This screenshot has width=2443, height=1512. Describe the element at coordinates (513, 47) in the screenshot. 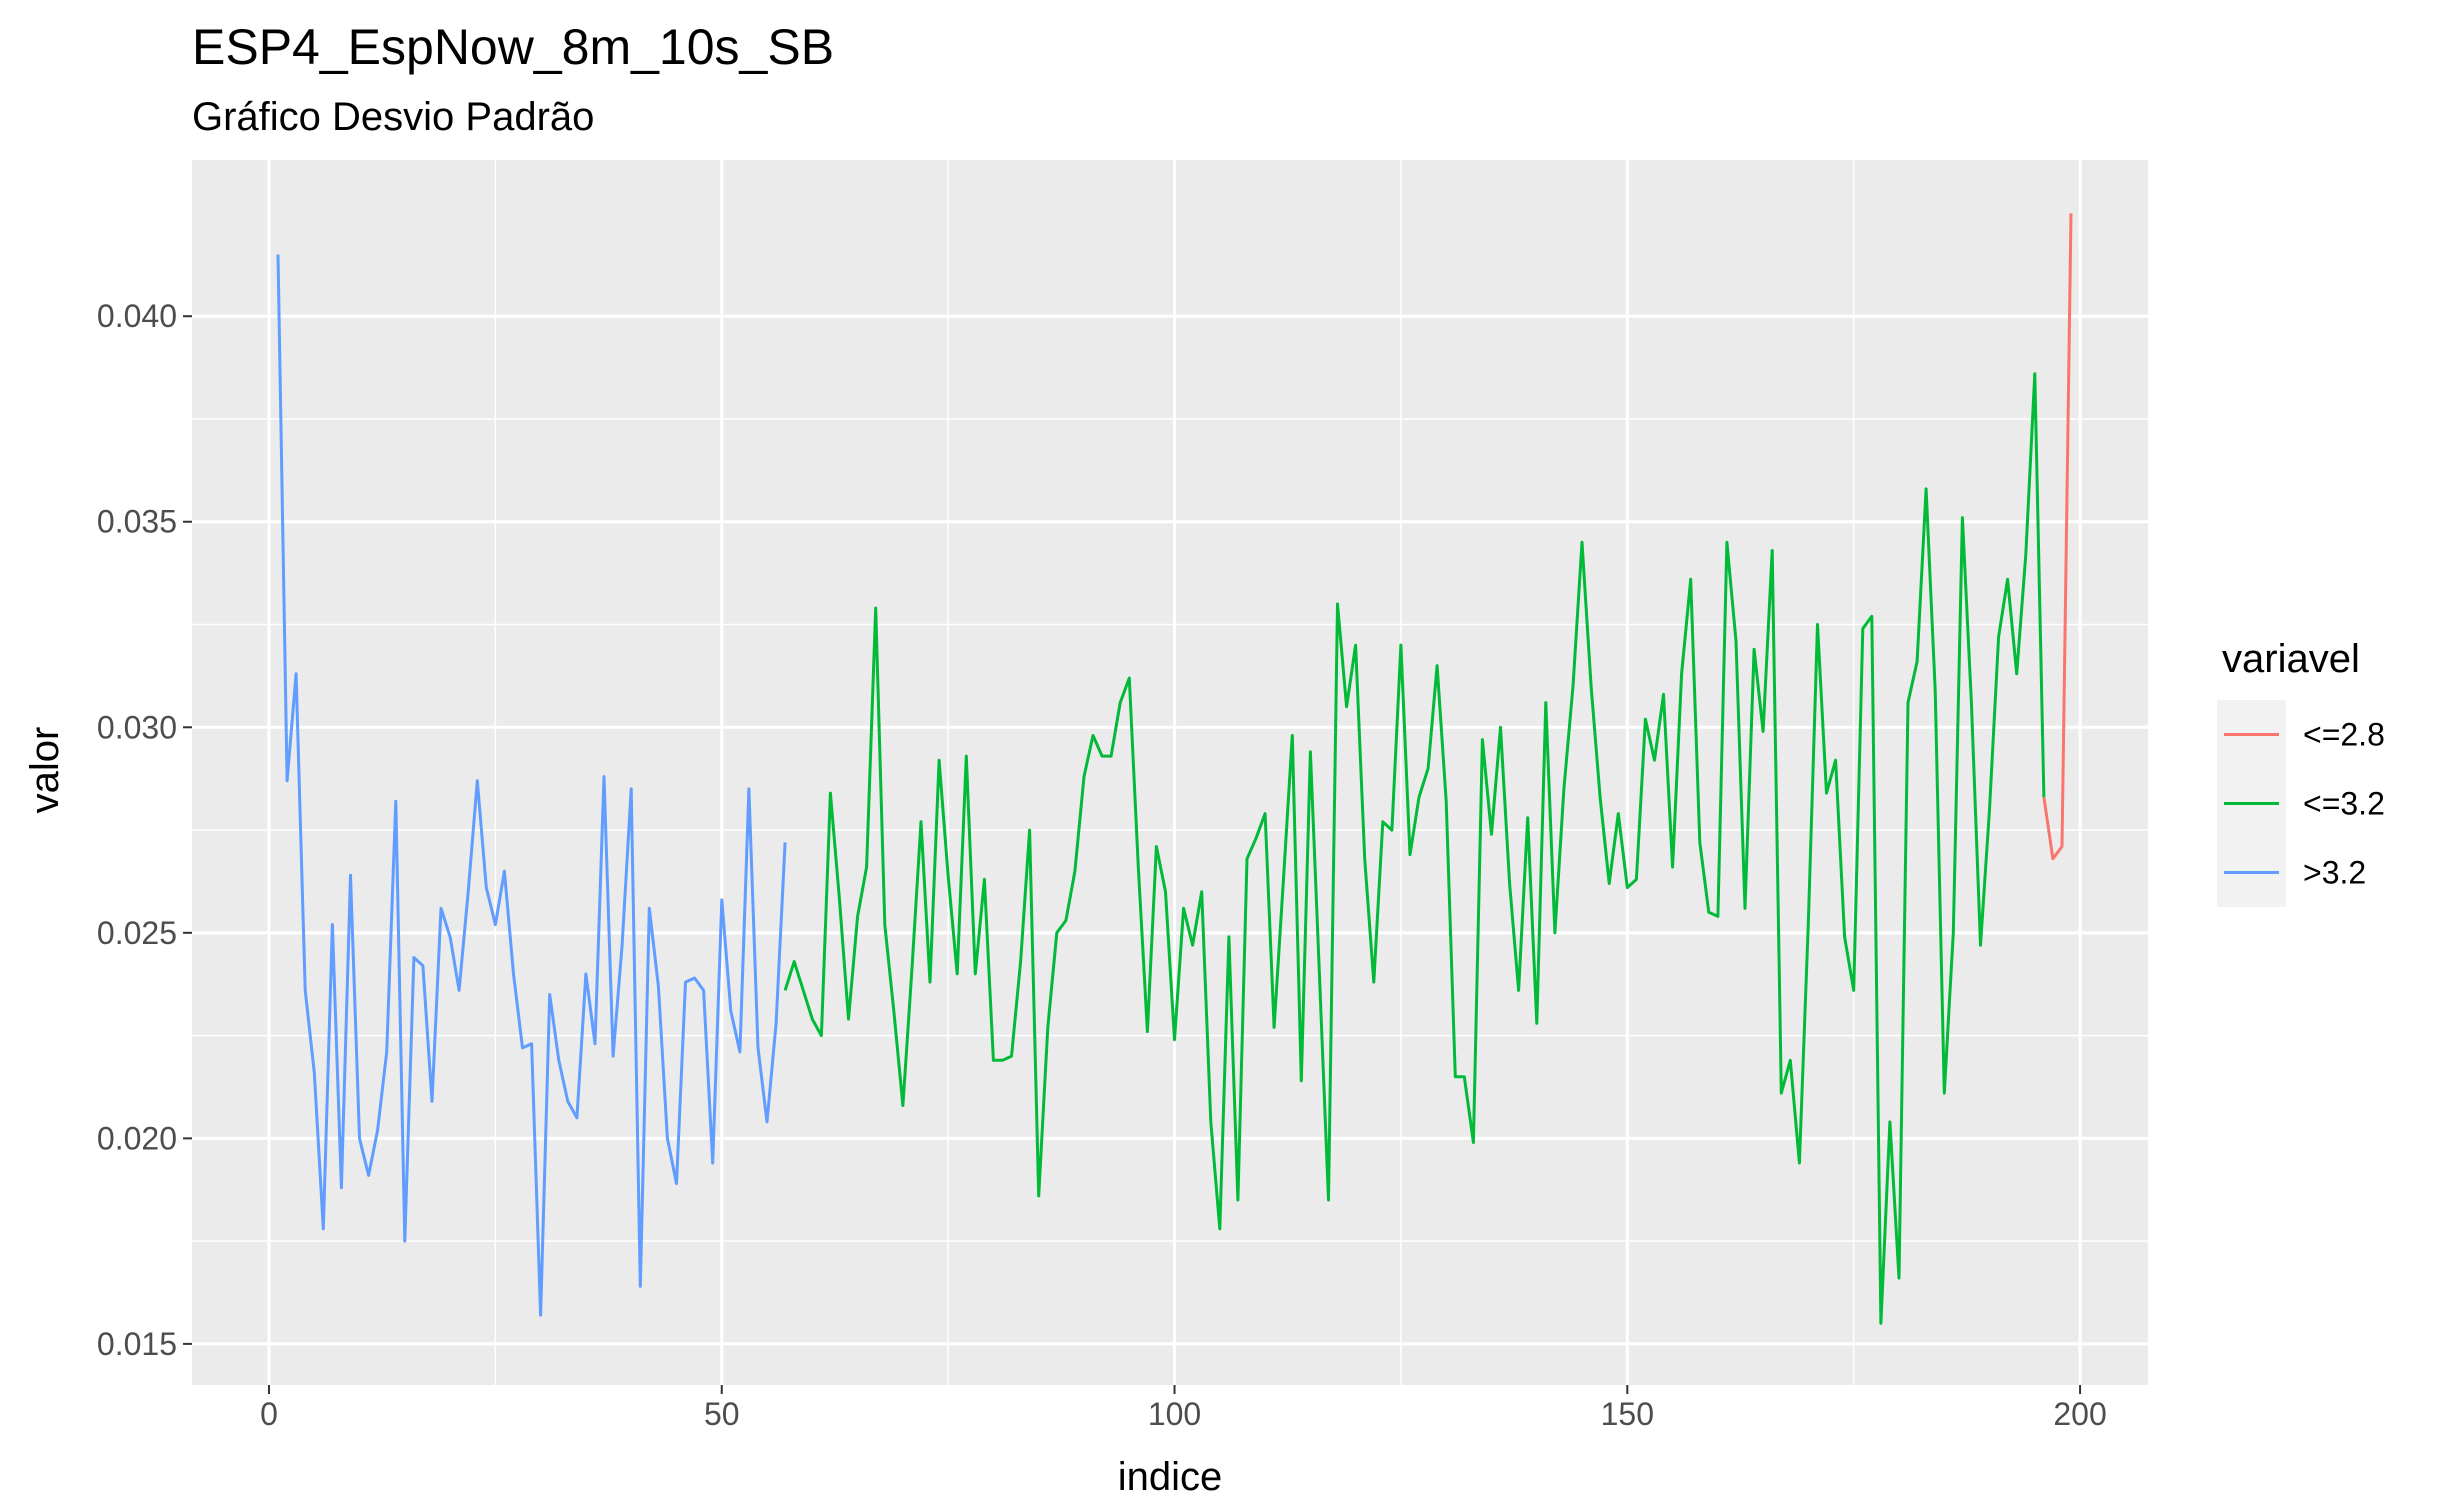

I see `chart-title: ESP4_EspNow_8m_10s_SB` at that location.